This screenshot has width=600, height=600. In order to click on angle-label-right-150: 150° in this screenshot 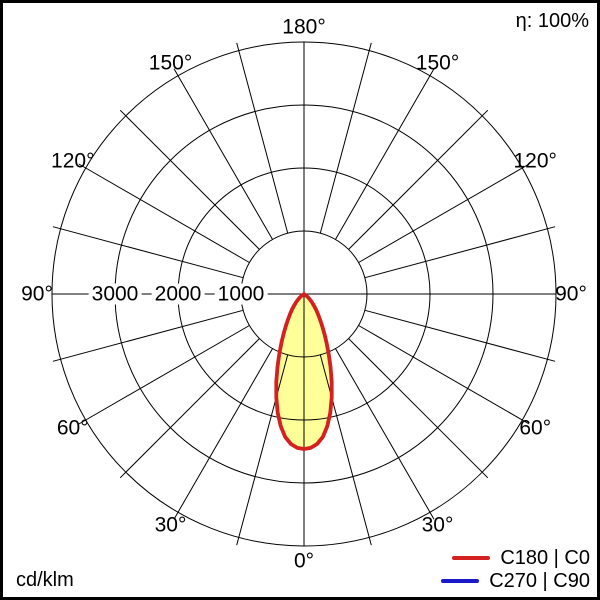, I will do `click(437, 63)`.